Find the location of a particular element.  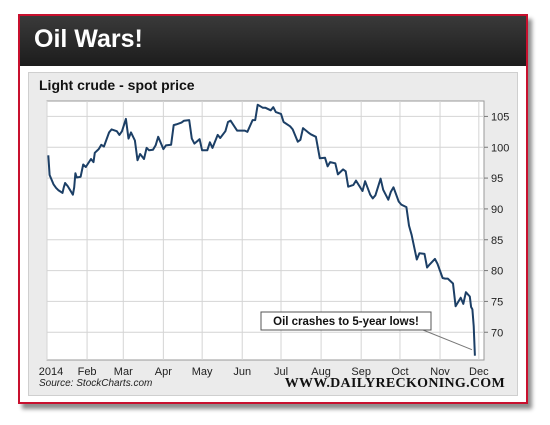

source-note: Source: StockCharts.com is located at coordinates (96, 383).